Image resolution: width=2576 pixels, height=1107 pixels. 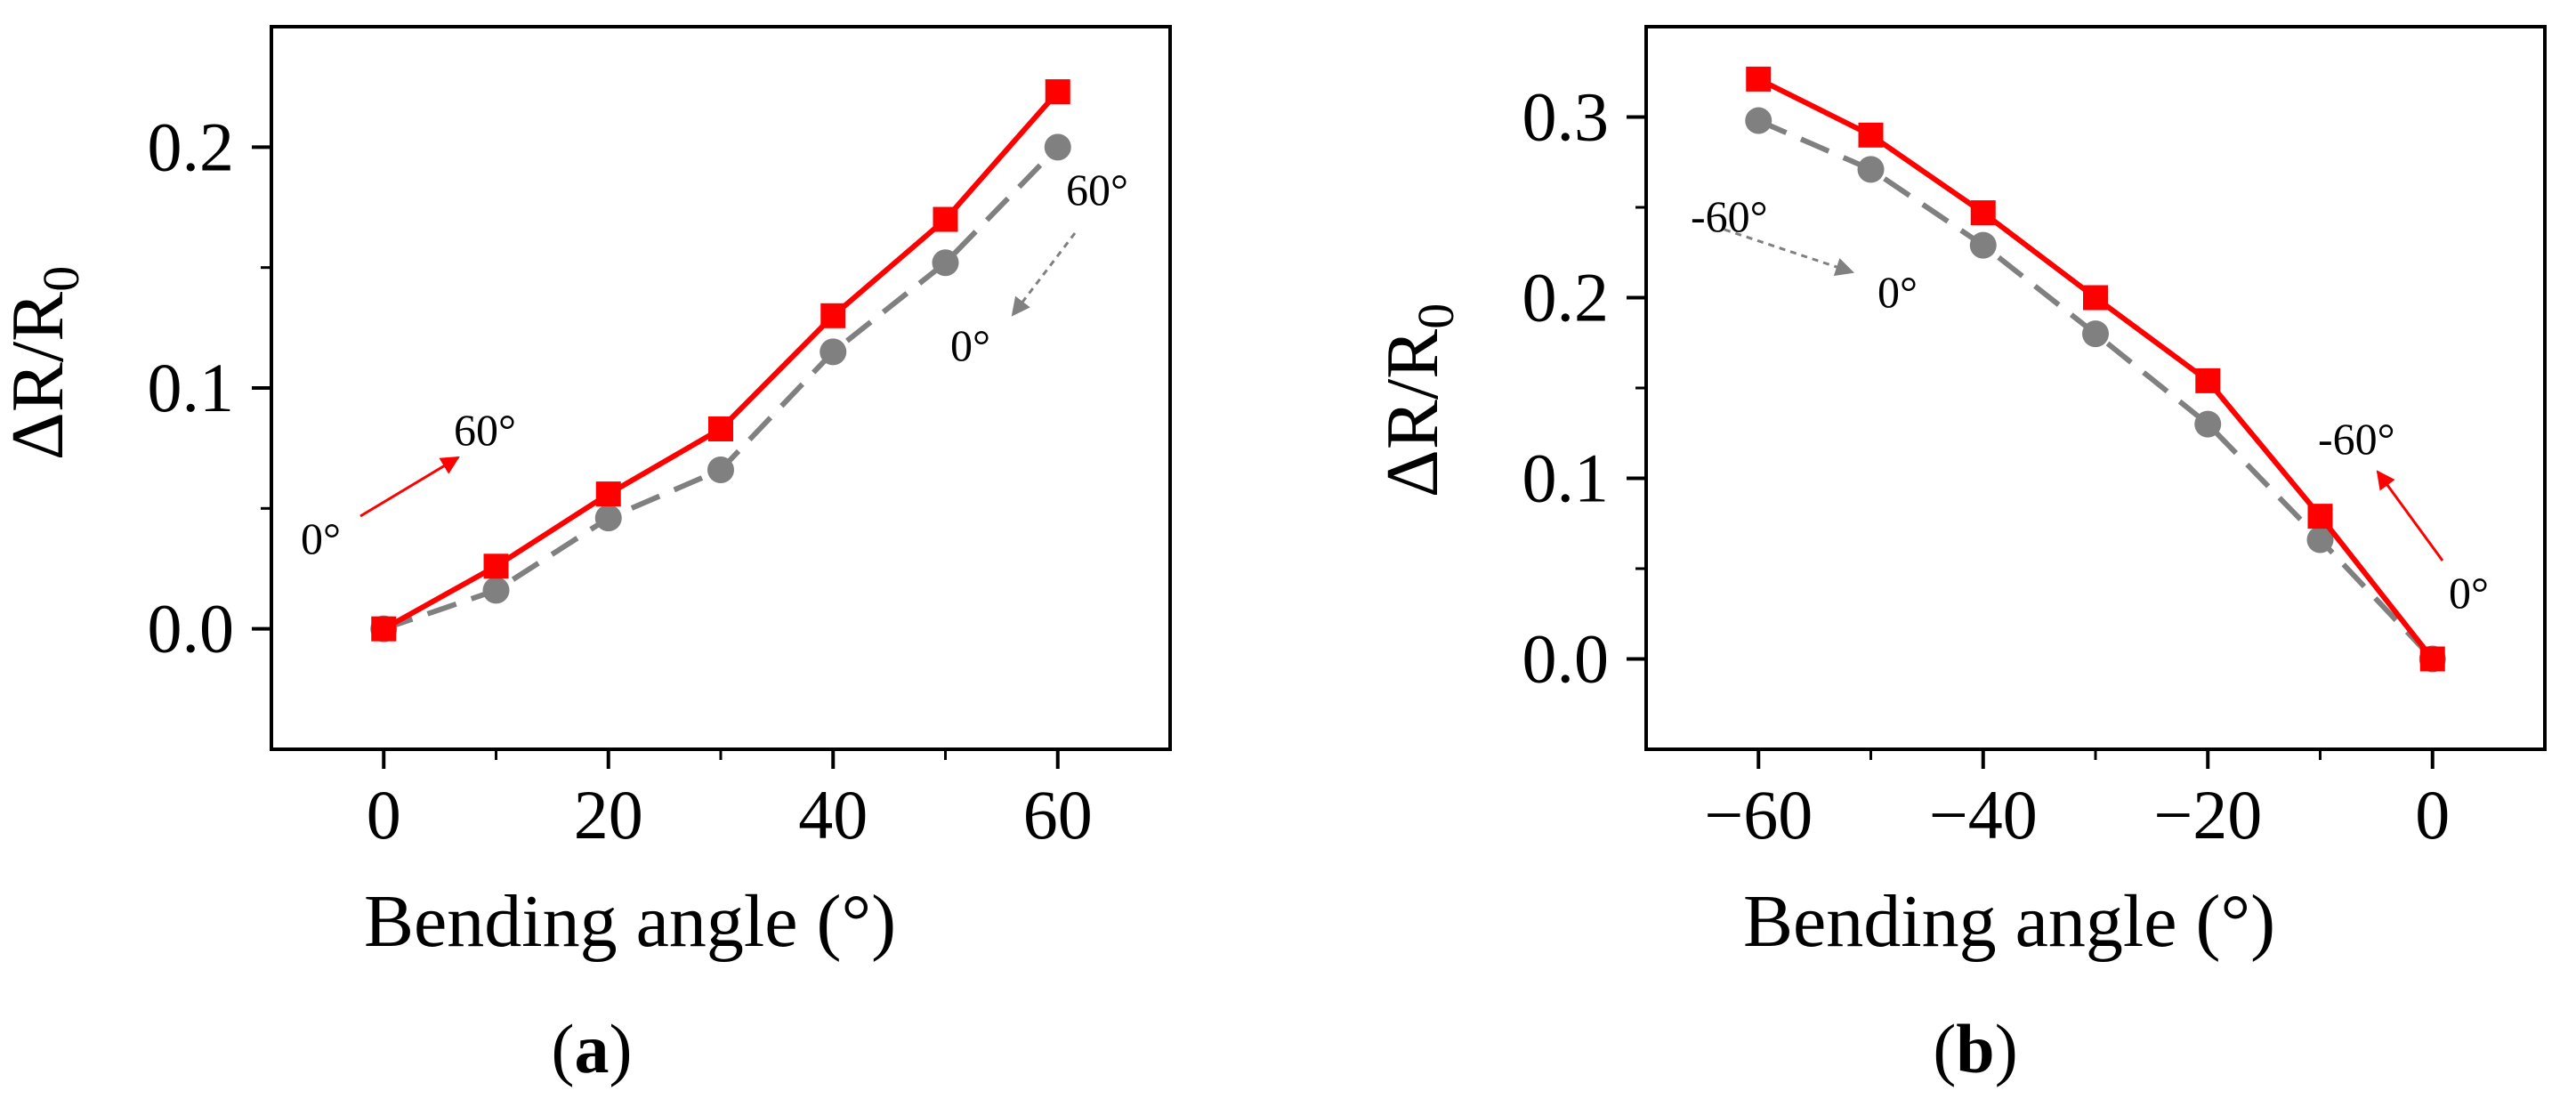 What do you see at coordinates (1584, 388) in the screenshot?
I see `y-ticks-b: 0.0 0.1 0.2 0.3` at bounding box center [1584, 388].